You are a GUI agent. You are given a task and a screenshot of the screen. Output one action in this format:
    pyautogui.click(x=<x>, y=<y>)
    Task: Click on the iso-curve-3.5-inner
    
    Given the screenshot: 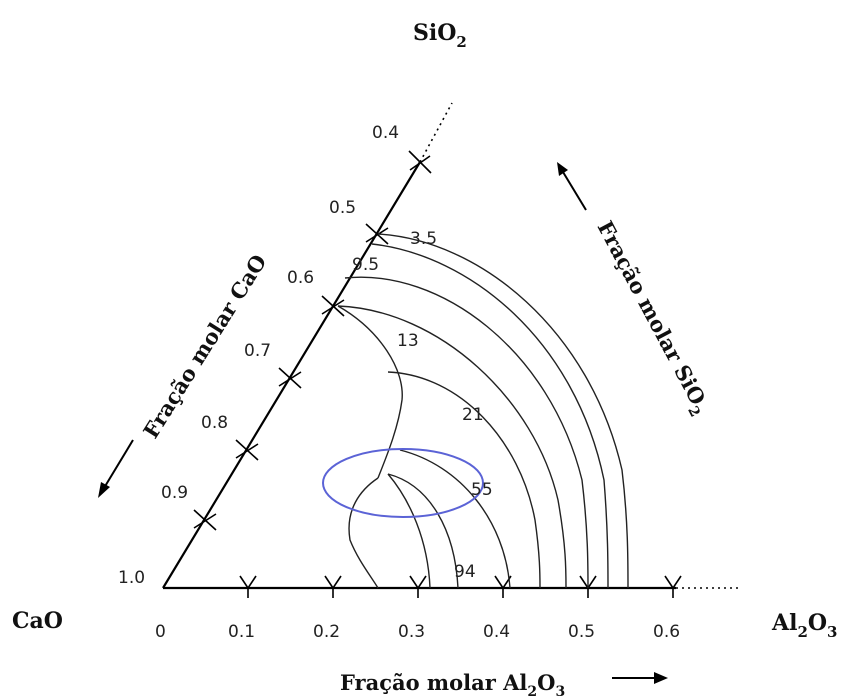 What is the action you would take?
    pyautogui.click(x=490, y=416)
    